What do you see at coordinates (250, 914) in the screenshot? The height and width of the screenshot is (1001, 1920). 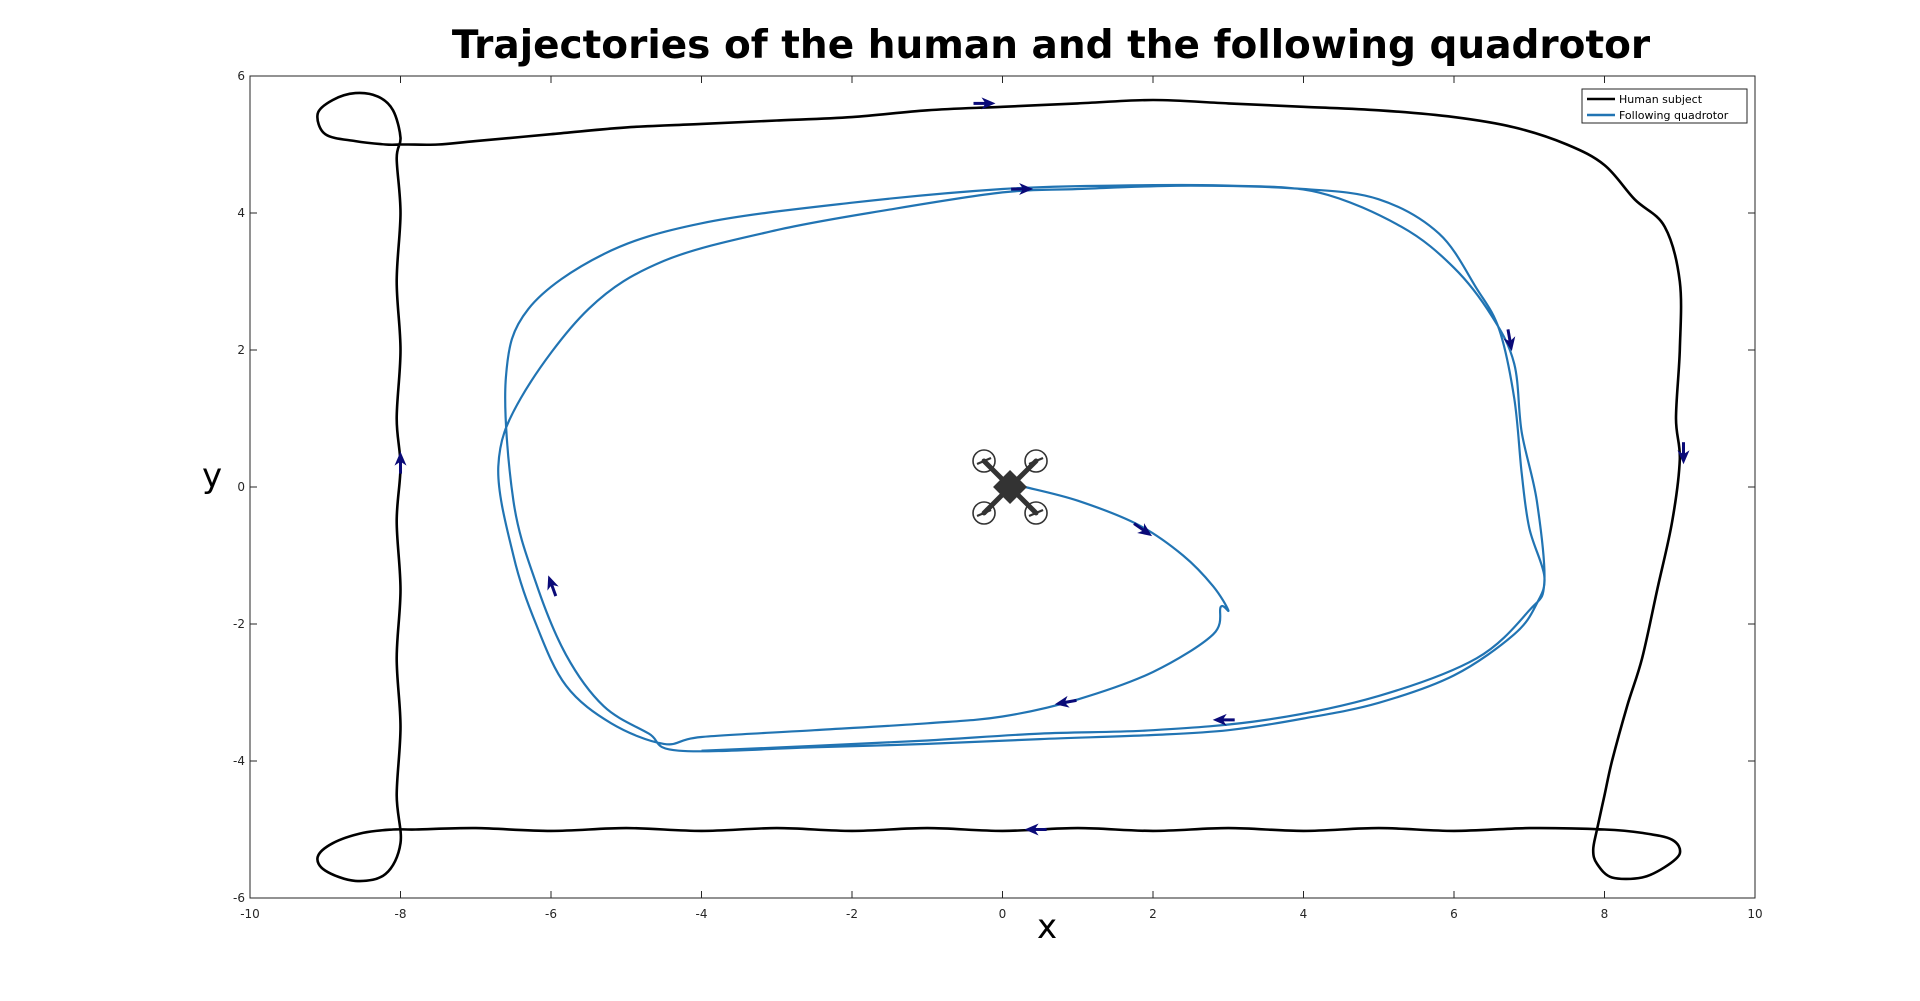 I see `x-tick-label: -10` at bounding box center [250, 914].